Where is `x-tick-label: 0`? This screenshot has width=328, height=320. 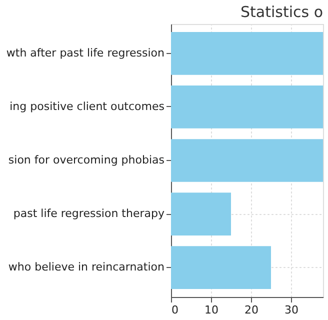 x-tick-label: 0 is located at coordinates (175, 310).